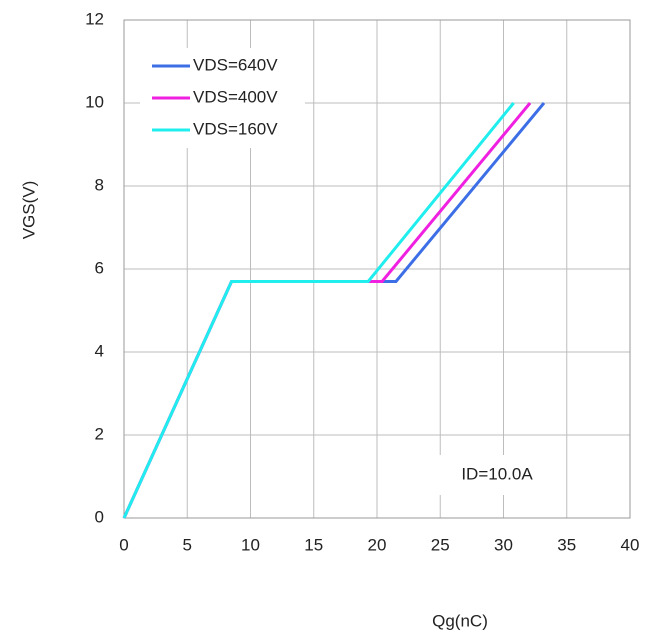 This screenshot has height=639, width=664. What do you see at coordinates (99, 350) in the screenshot?
I see `y-tick-label: 4` at bounding box center [99, 350].